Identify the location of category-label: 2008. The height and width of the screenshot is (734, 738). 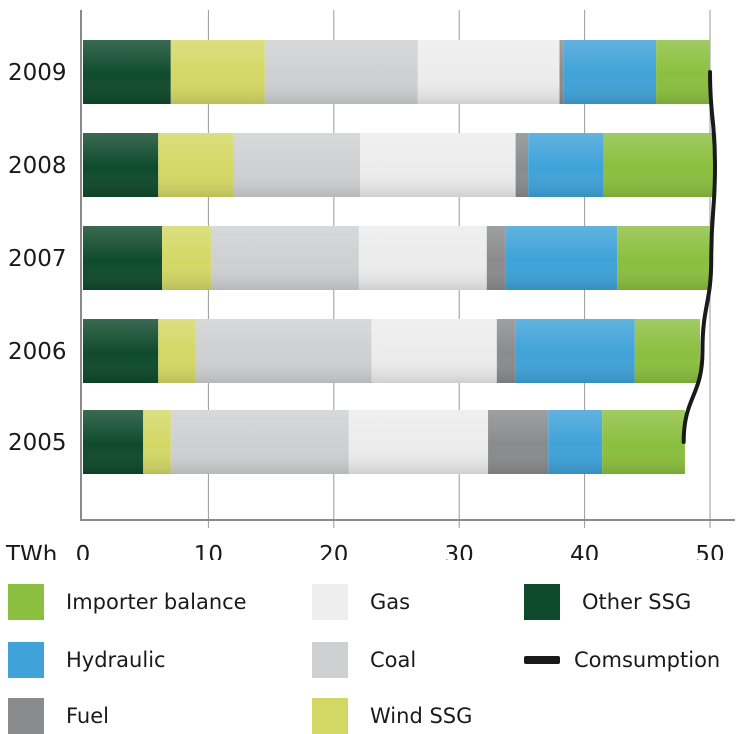
(37, 166).